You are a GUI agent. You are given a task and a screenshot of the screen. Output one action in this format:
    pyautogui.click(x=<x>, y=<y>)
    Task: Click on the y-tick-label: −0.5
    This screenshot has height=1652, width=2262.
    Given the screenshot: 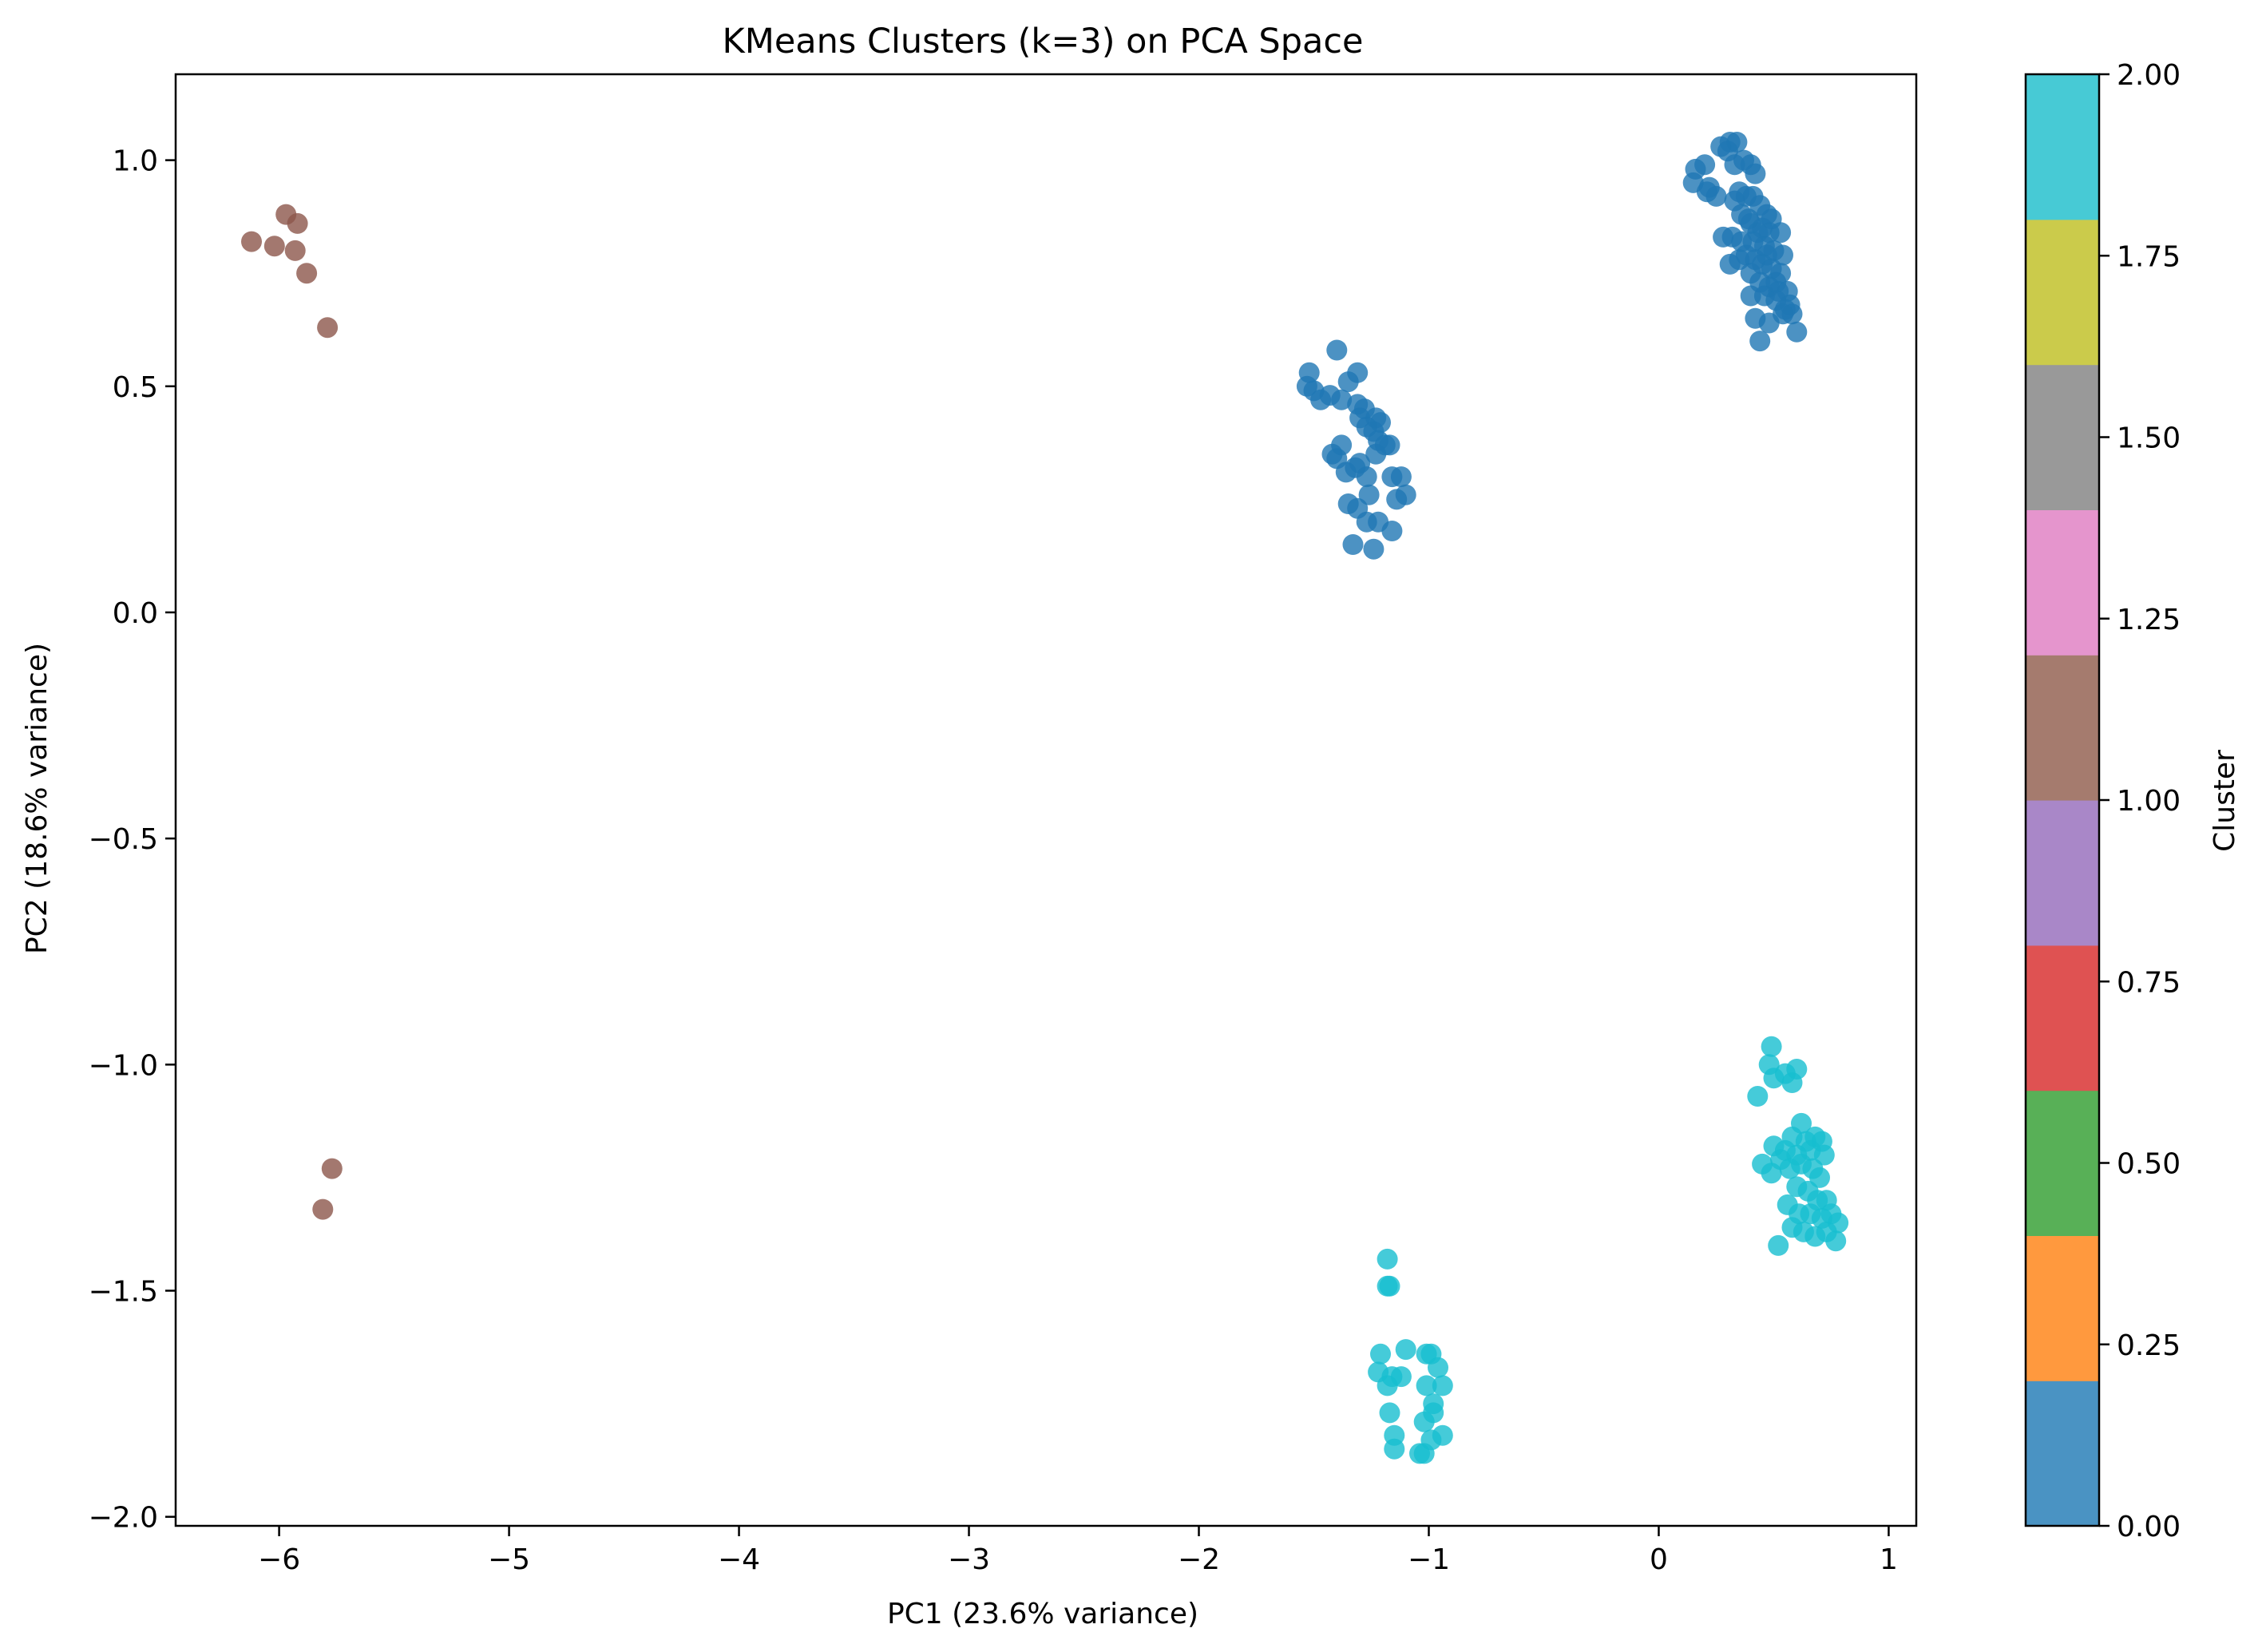 What is the action you would take?
    pyautogui.click(x=123, y=840)
    